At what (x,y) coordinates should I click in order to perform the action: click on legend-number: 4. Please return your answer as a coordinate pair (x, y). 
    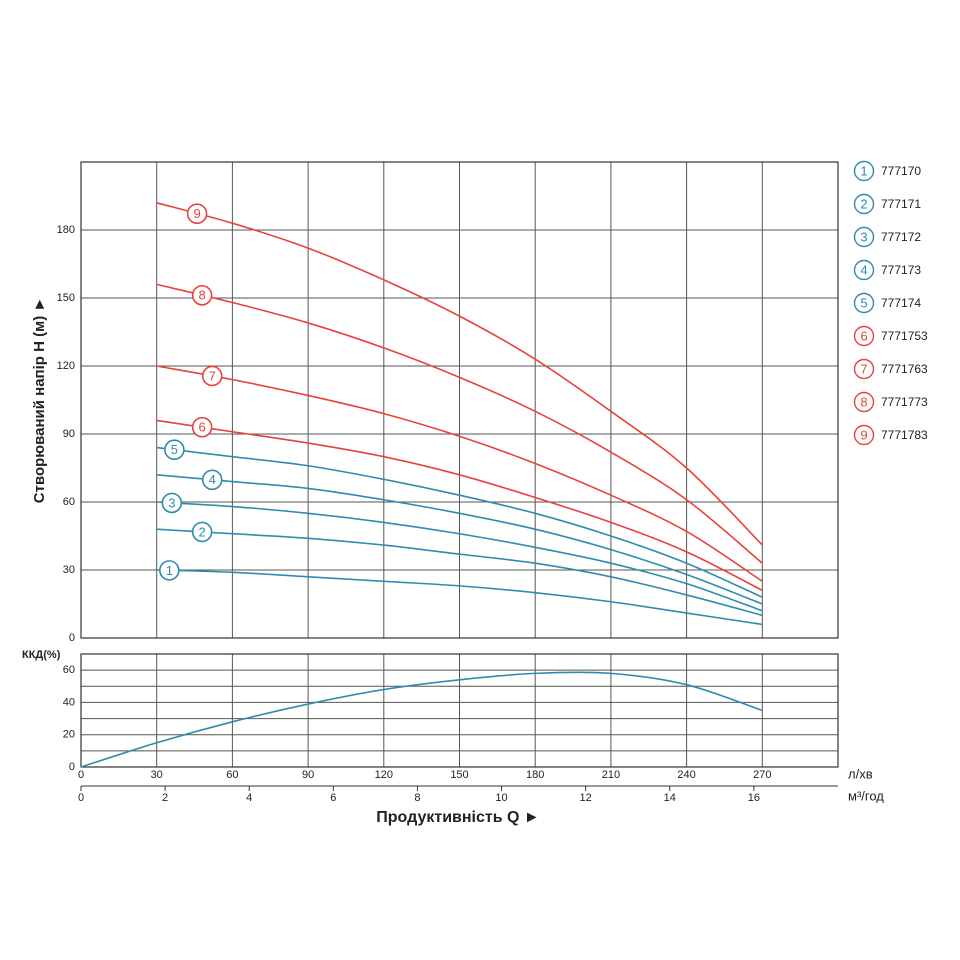
    Looking at the image, I should click on (863, 269).